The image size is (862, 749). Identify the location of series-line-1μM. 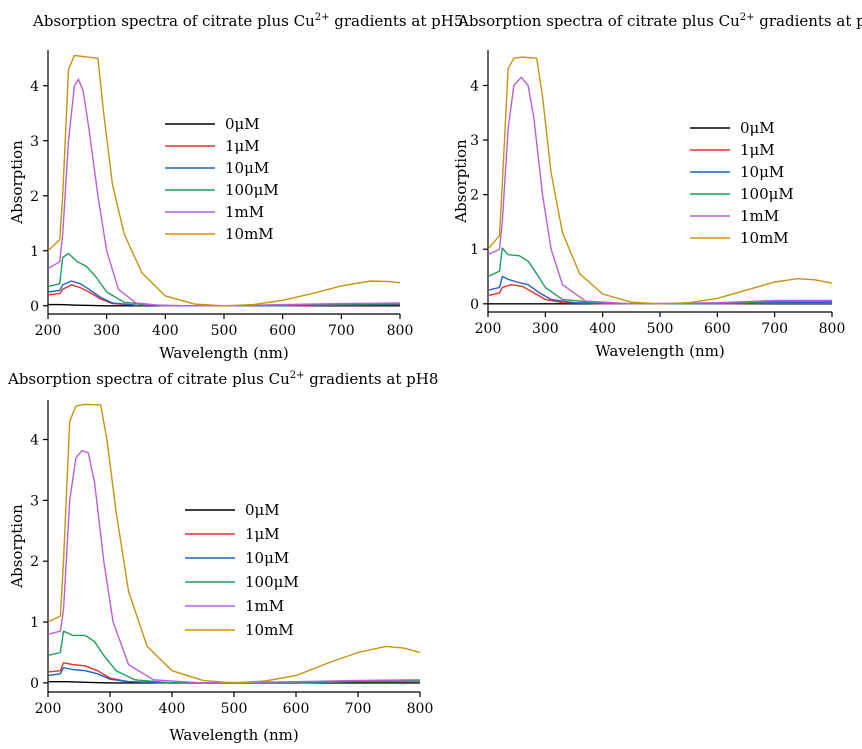
(224, 295).